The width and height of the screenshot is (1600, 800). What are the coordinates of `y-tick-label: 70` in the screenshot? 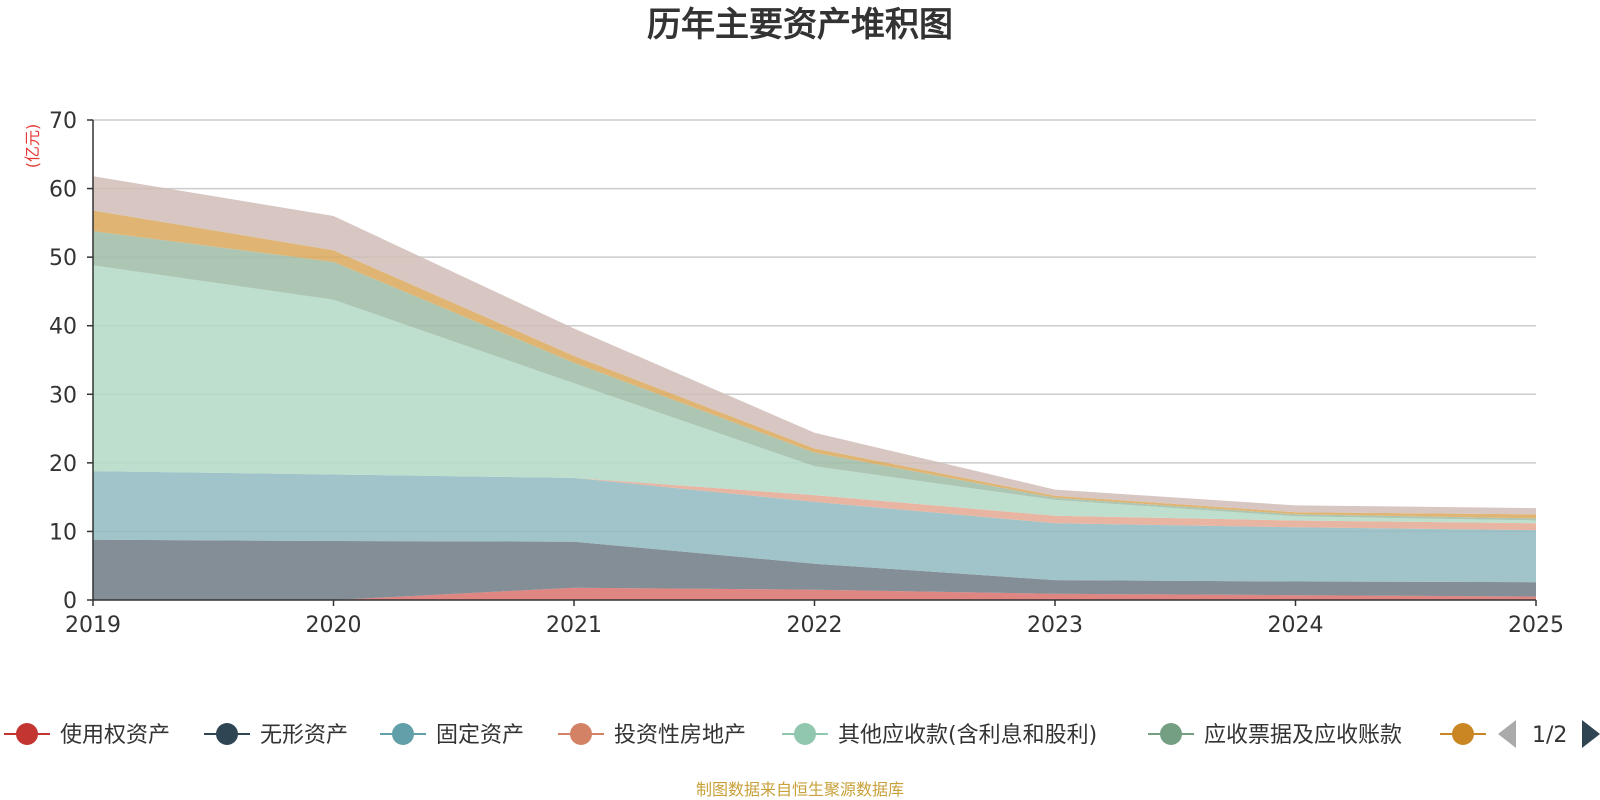 It's located at (63, 121).